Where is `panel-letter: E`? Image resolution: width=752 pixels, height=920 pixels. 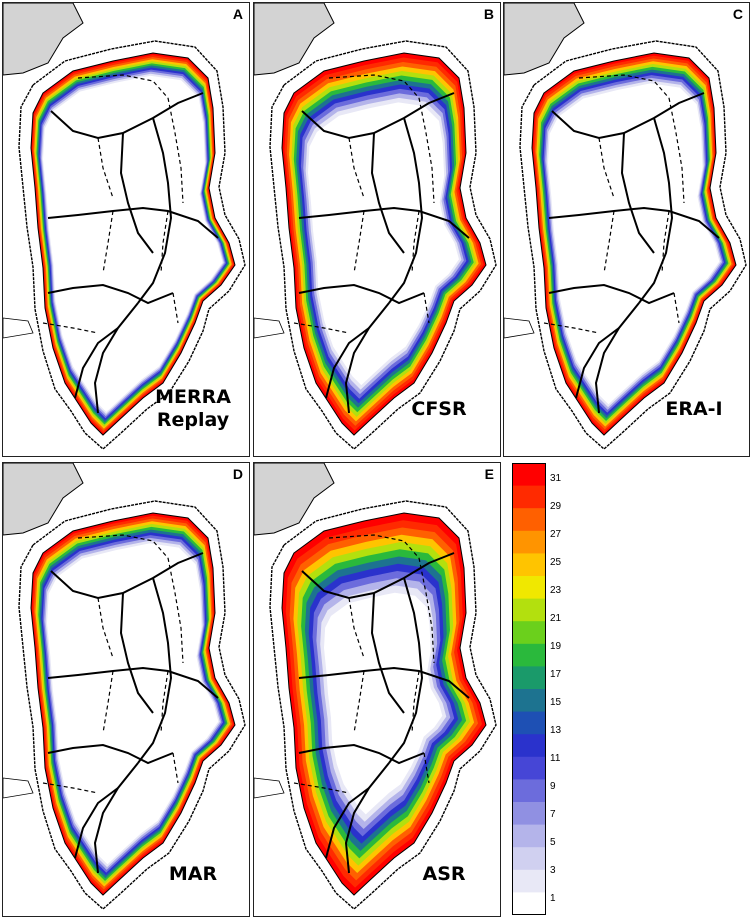 panel-letter: E is located at coordinates (489, 474).